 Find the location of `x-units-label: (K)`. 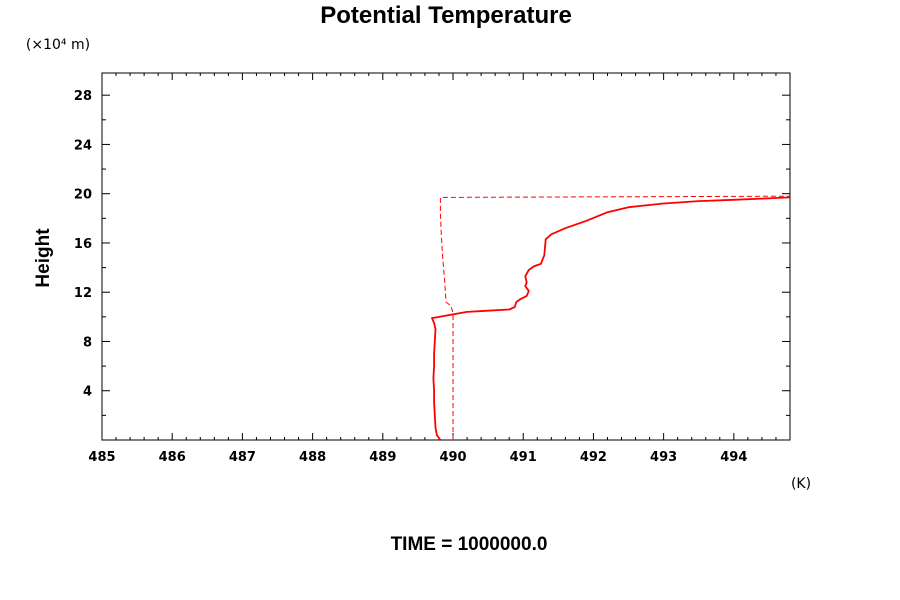

x-units-label: (K) is located at coordinates (801, 484).